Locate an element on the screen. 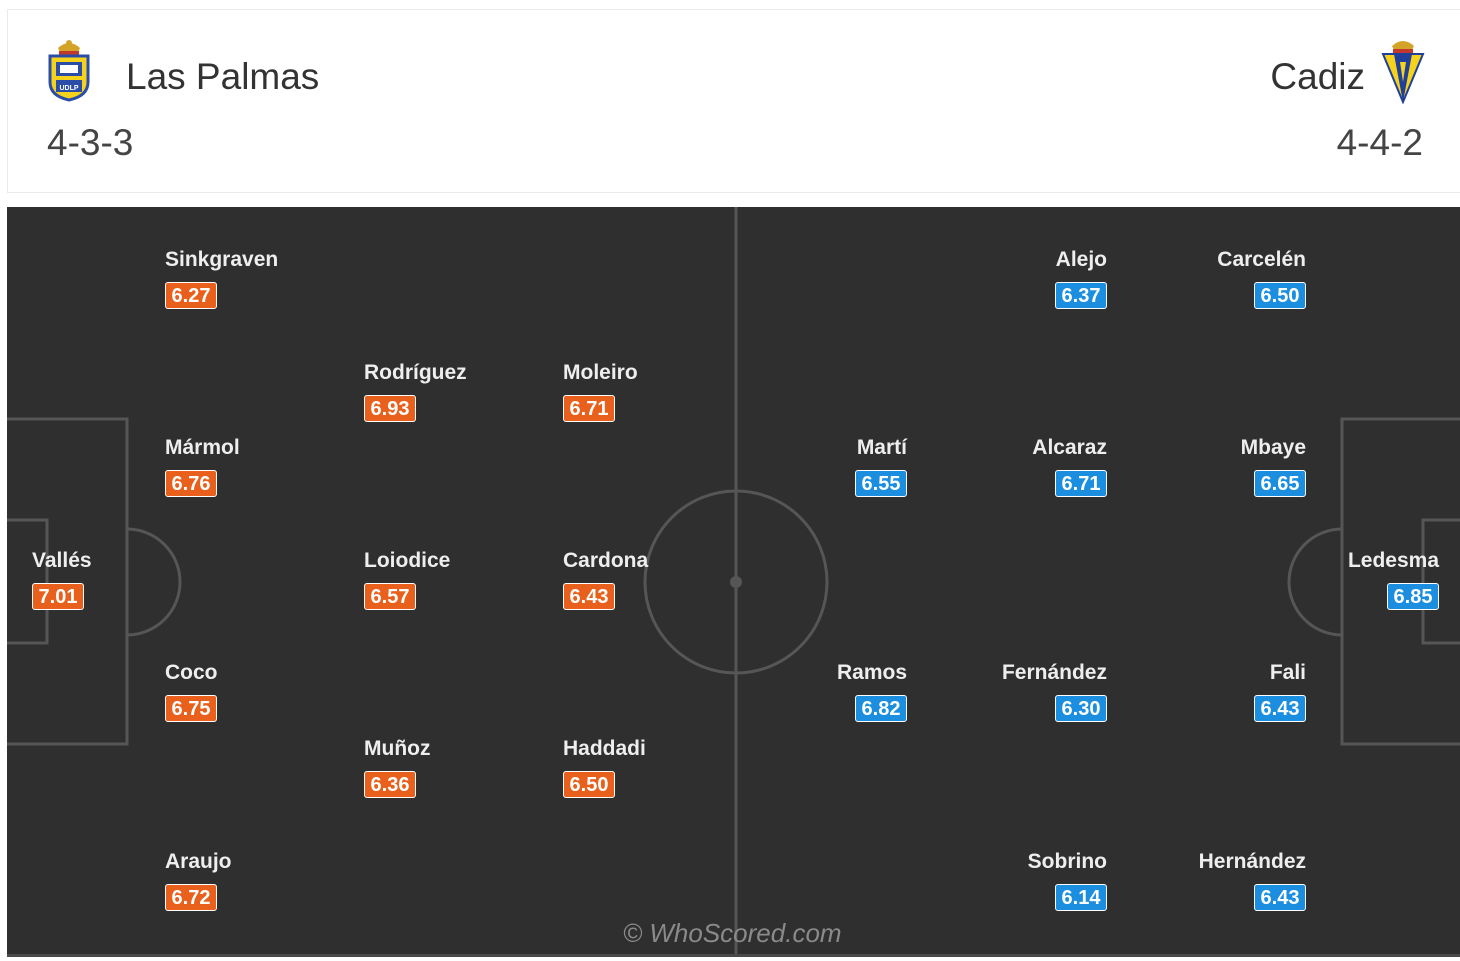  player-name: Sobrino is located at coordinates (1067, 861).